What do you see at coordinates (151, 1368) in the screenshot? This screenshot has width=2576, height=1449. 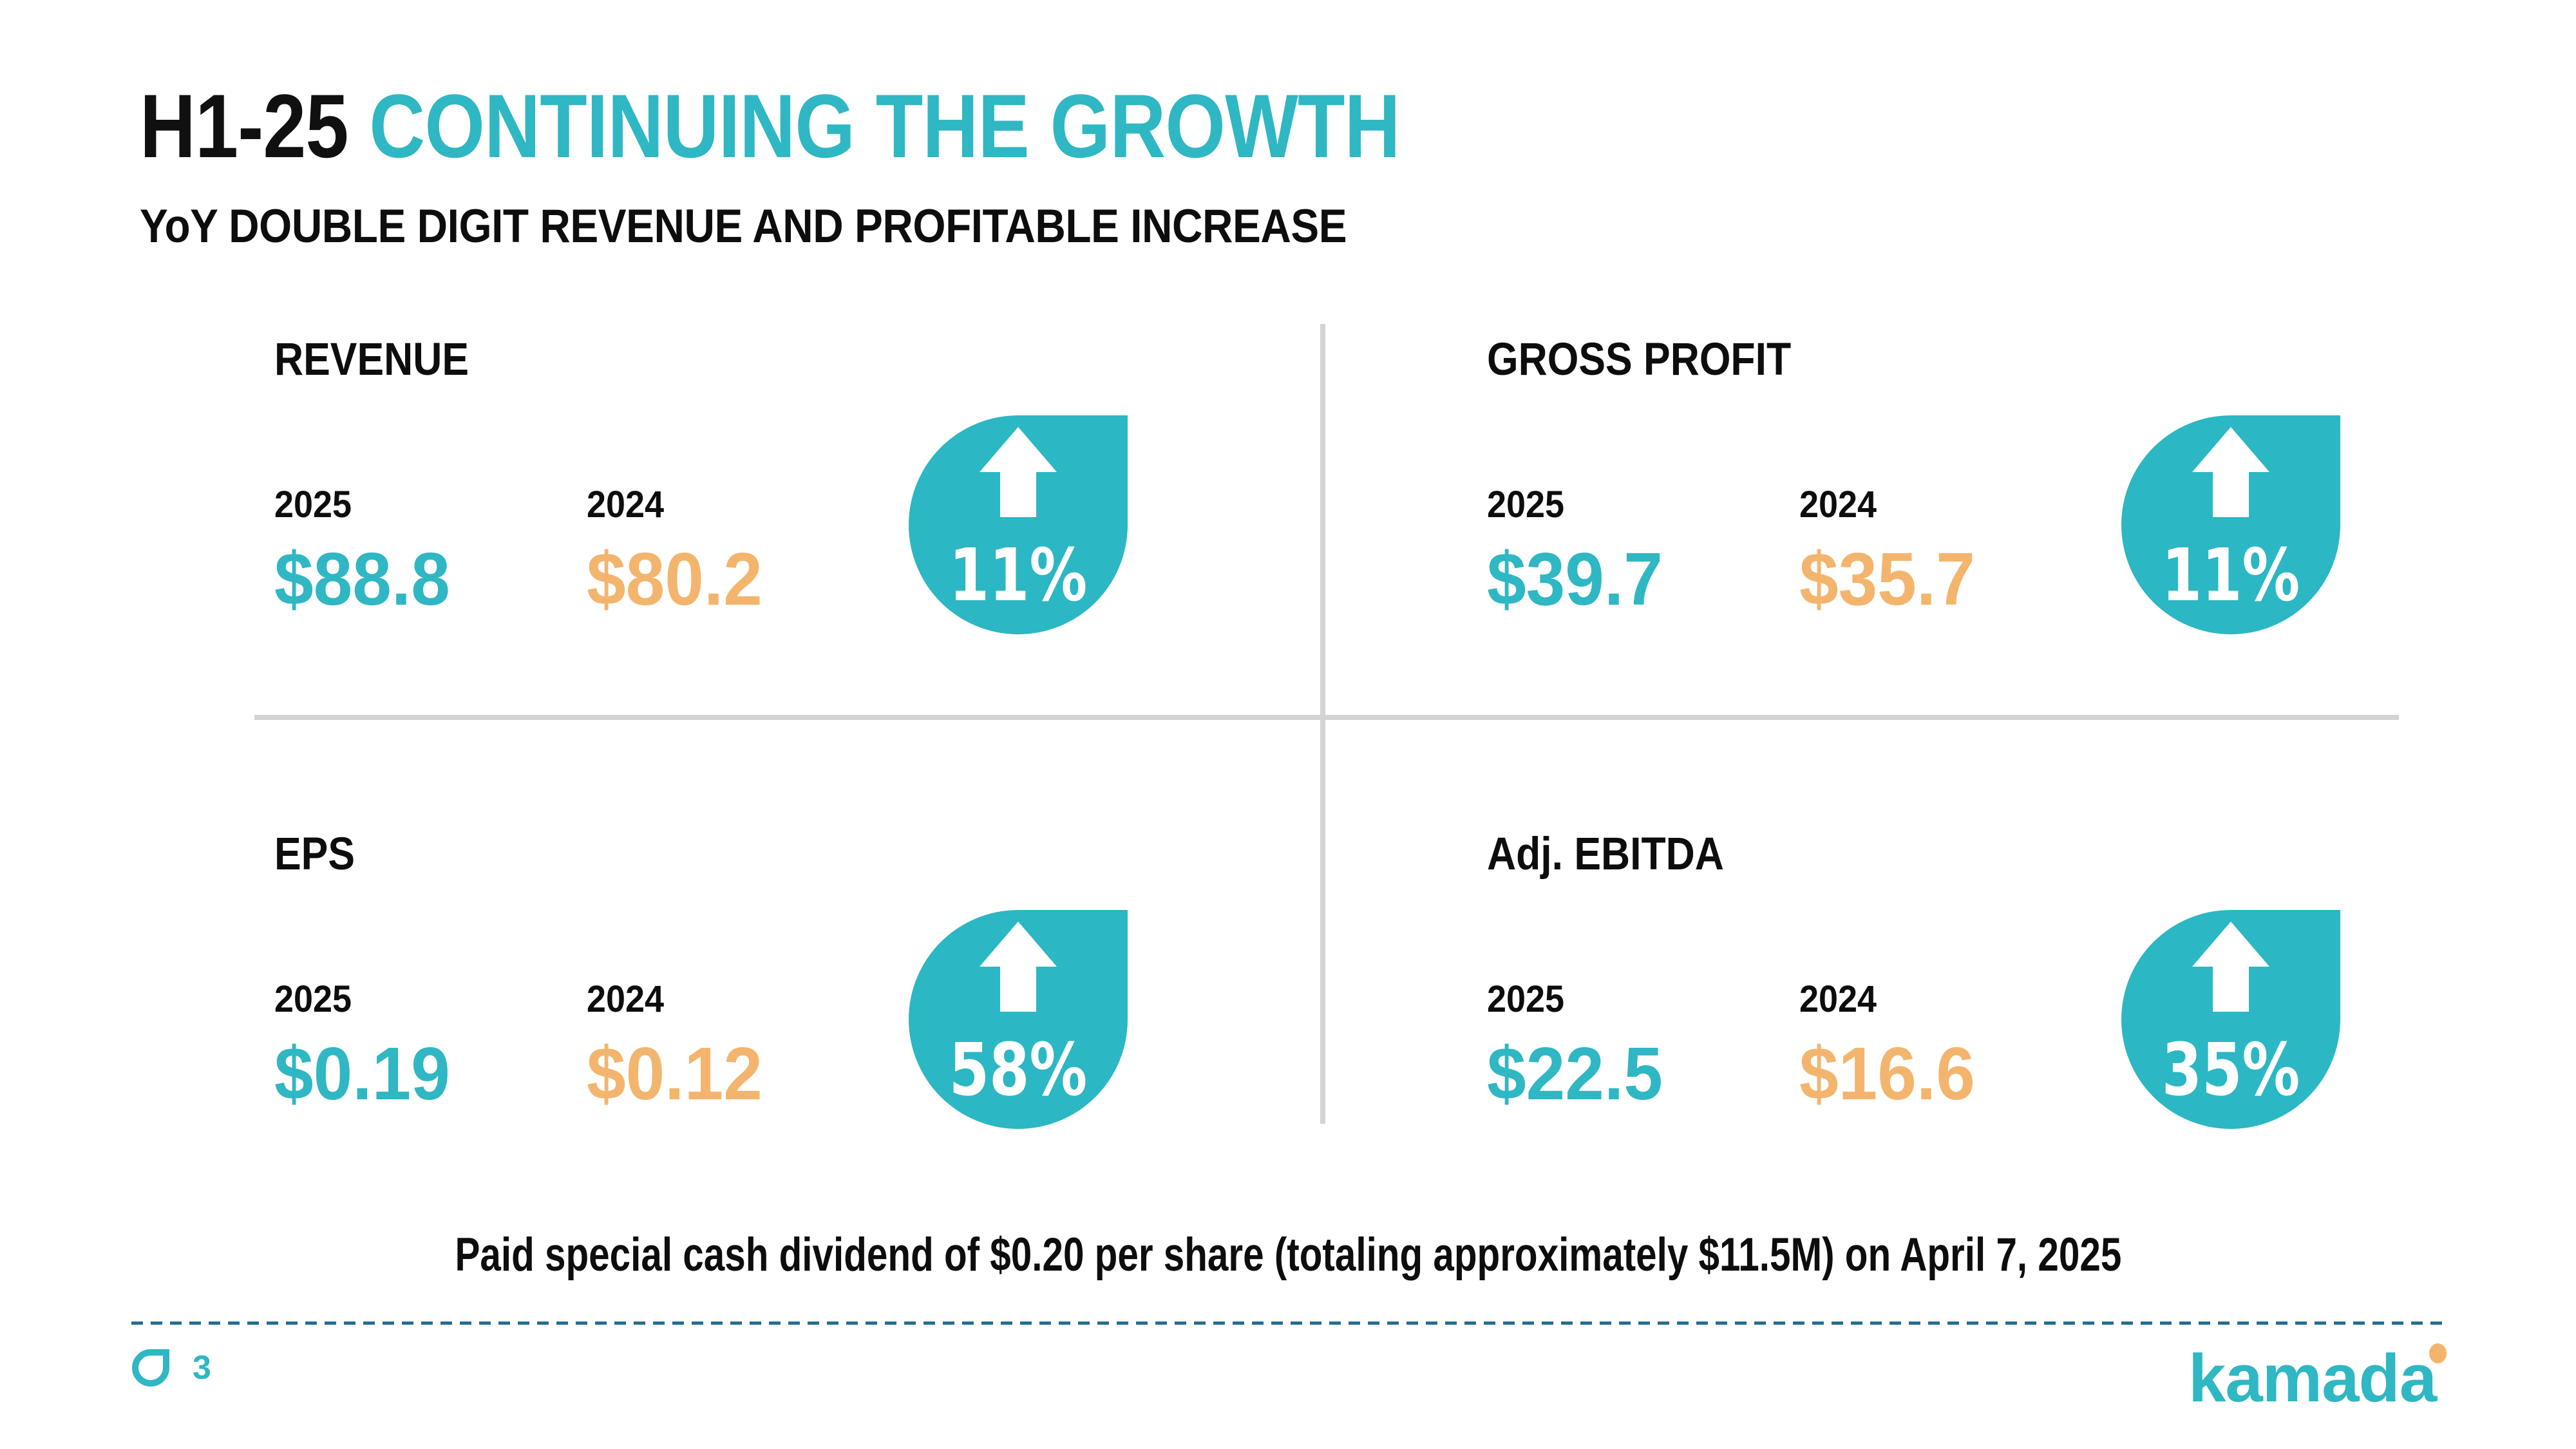 I see `droplet-icon` at bounding box center [151, 1368].